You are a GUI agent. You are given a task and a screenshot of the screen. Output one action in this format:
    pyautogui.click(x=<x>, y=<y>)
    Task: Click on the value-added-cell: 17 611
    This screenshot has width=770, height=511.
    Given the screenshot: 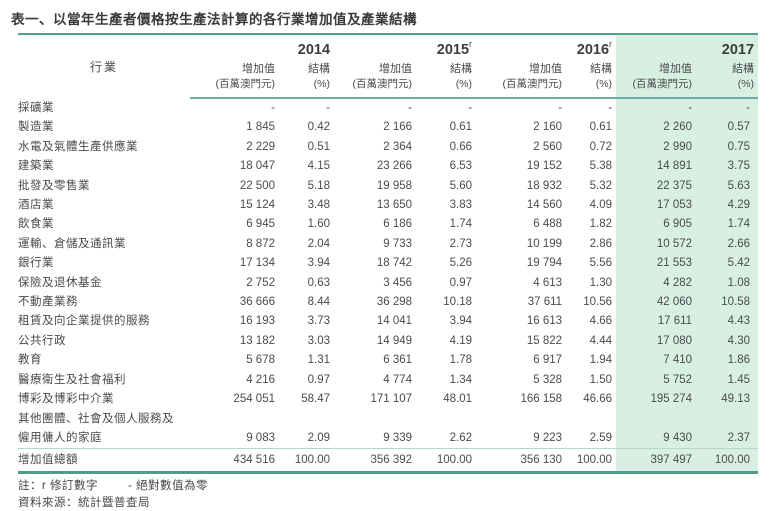 What is the action you would take?
    pyautogui.click(x=656, y=322)
    